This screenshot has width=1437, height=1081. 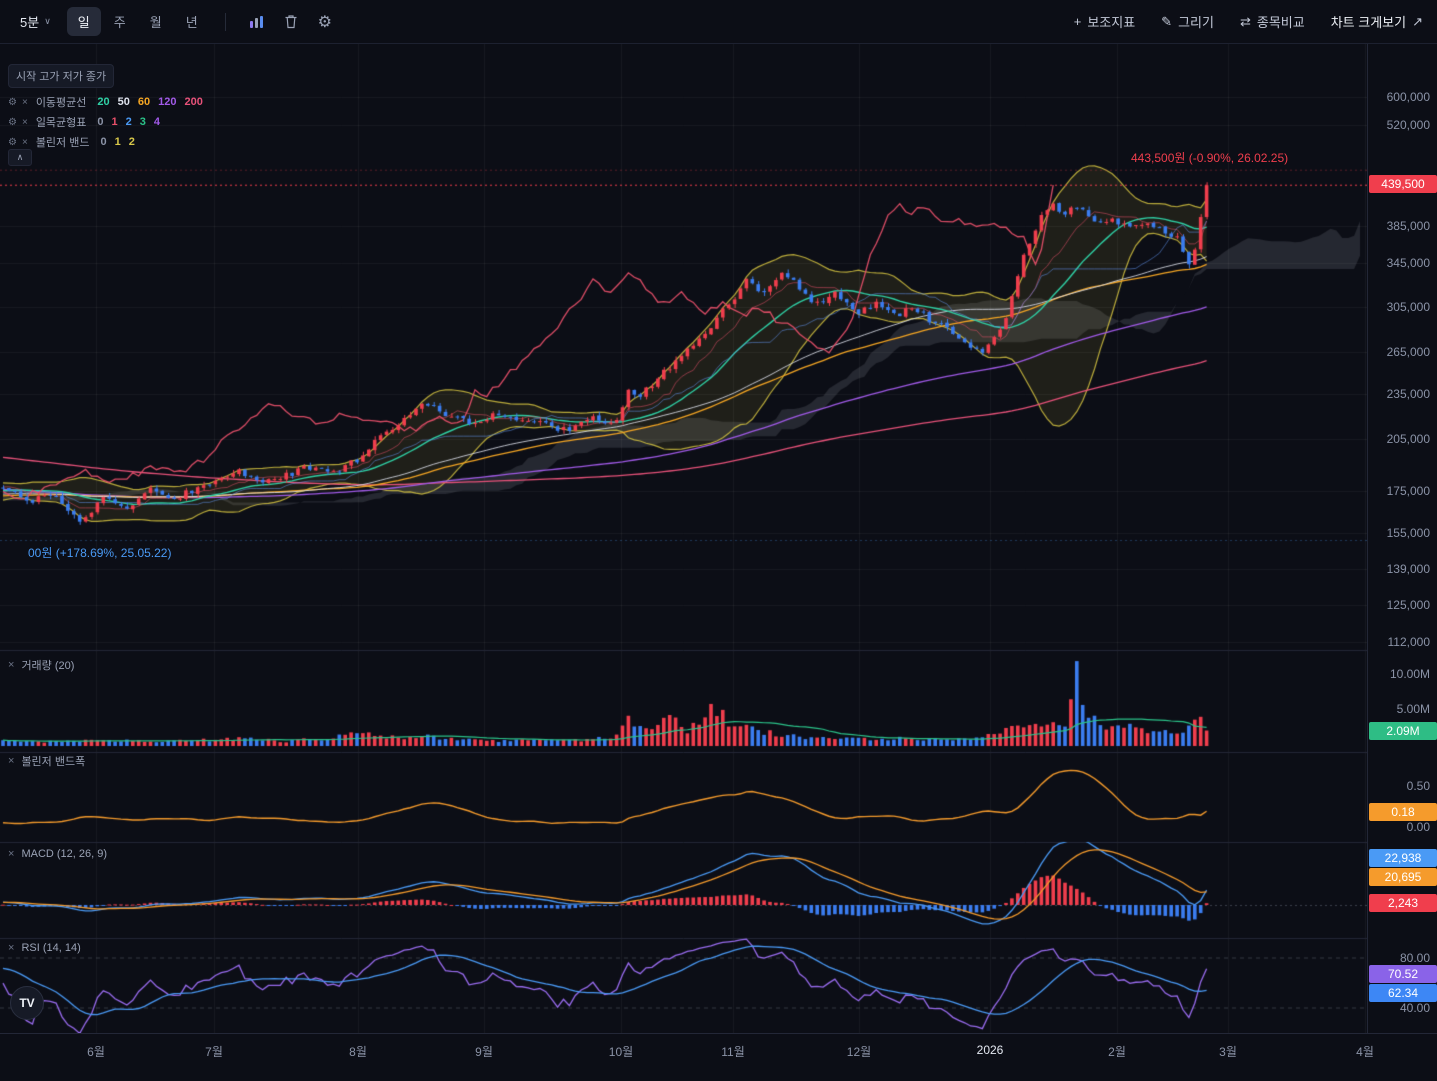 I want to click on compare-button: ⇄ 종목비교, so click(x=1272, y=21).